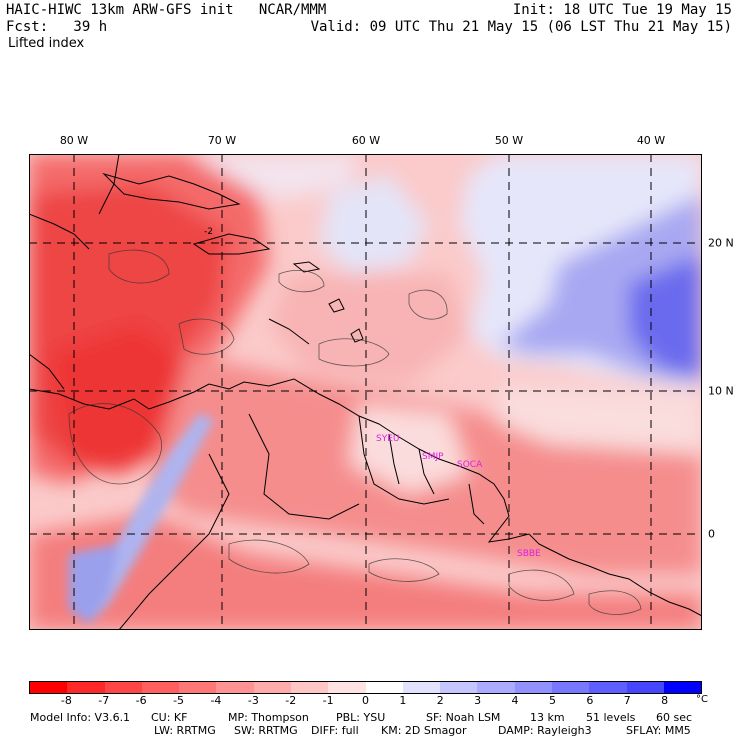 This screenshot has width=740, height=740. What do you see at coordinates (702, 699) in the screenshot?
I see `colorbar-unit: °C` at bounding box center [702, 699].